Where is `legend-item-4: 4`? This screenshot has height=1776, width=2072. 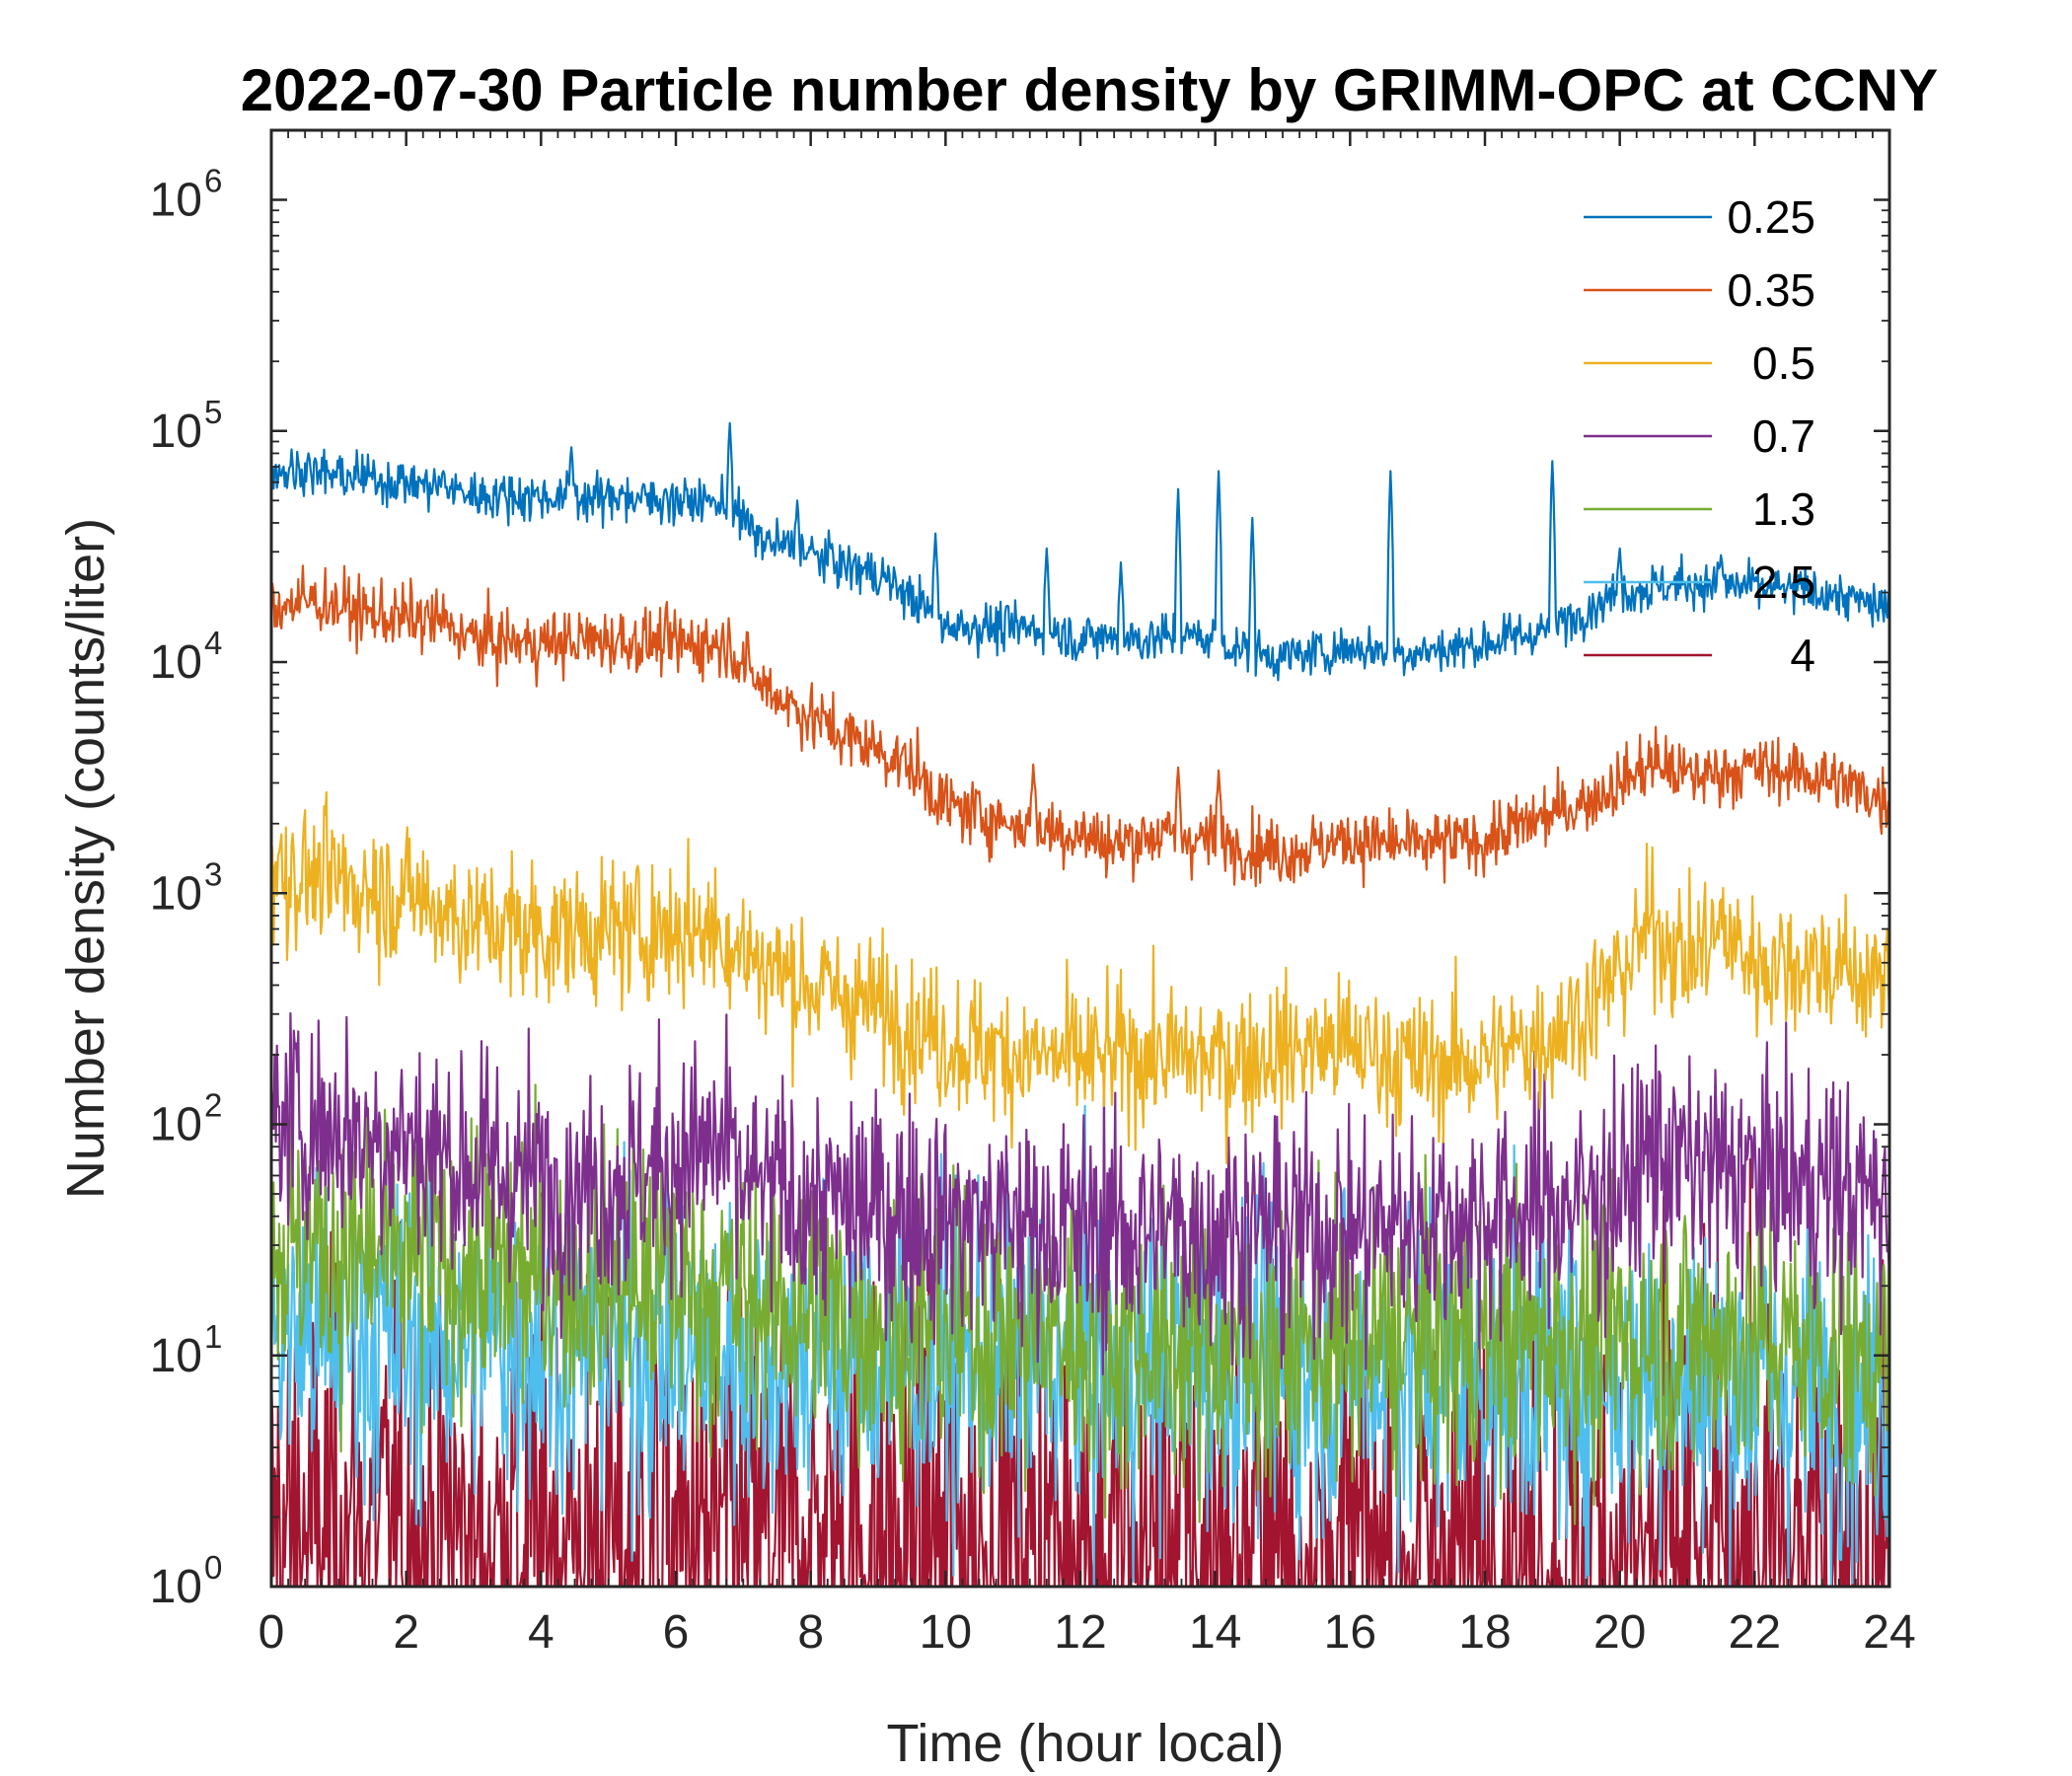
legend-item-4: 4 is located at coordinates (1699, 655).